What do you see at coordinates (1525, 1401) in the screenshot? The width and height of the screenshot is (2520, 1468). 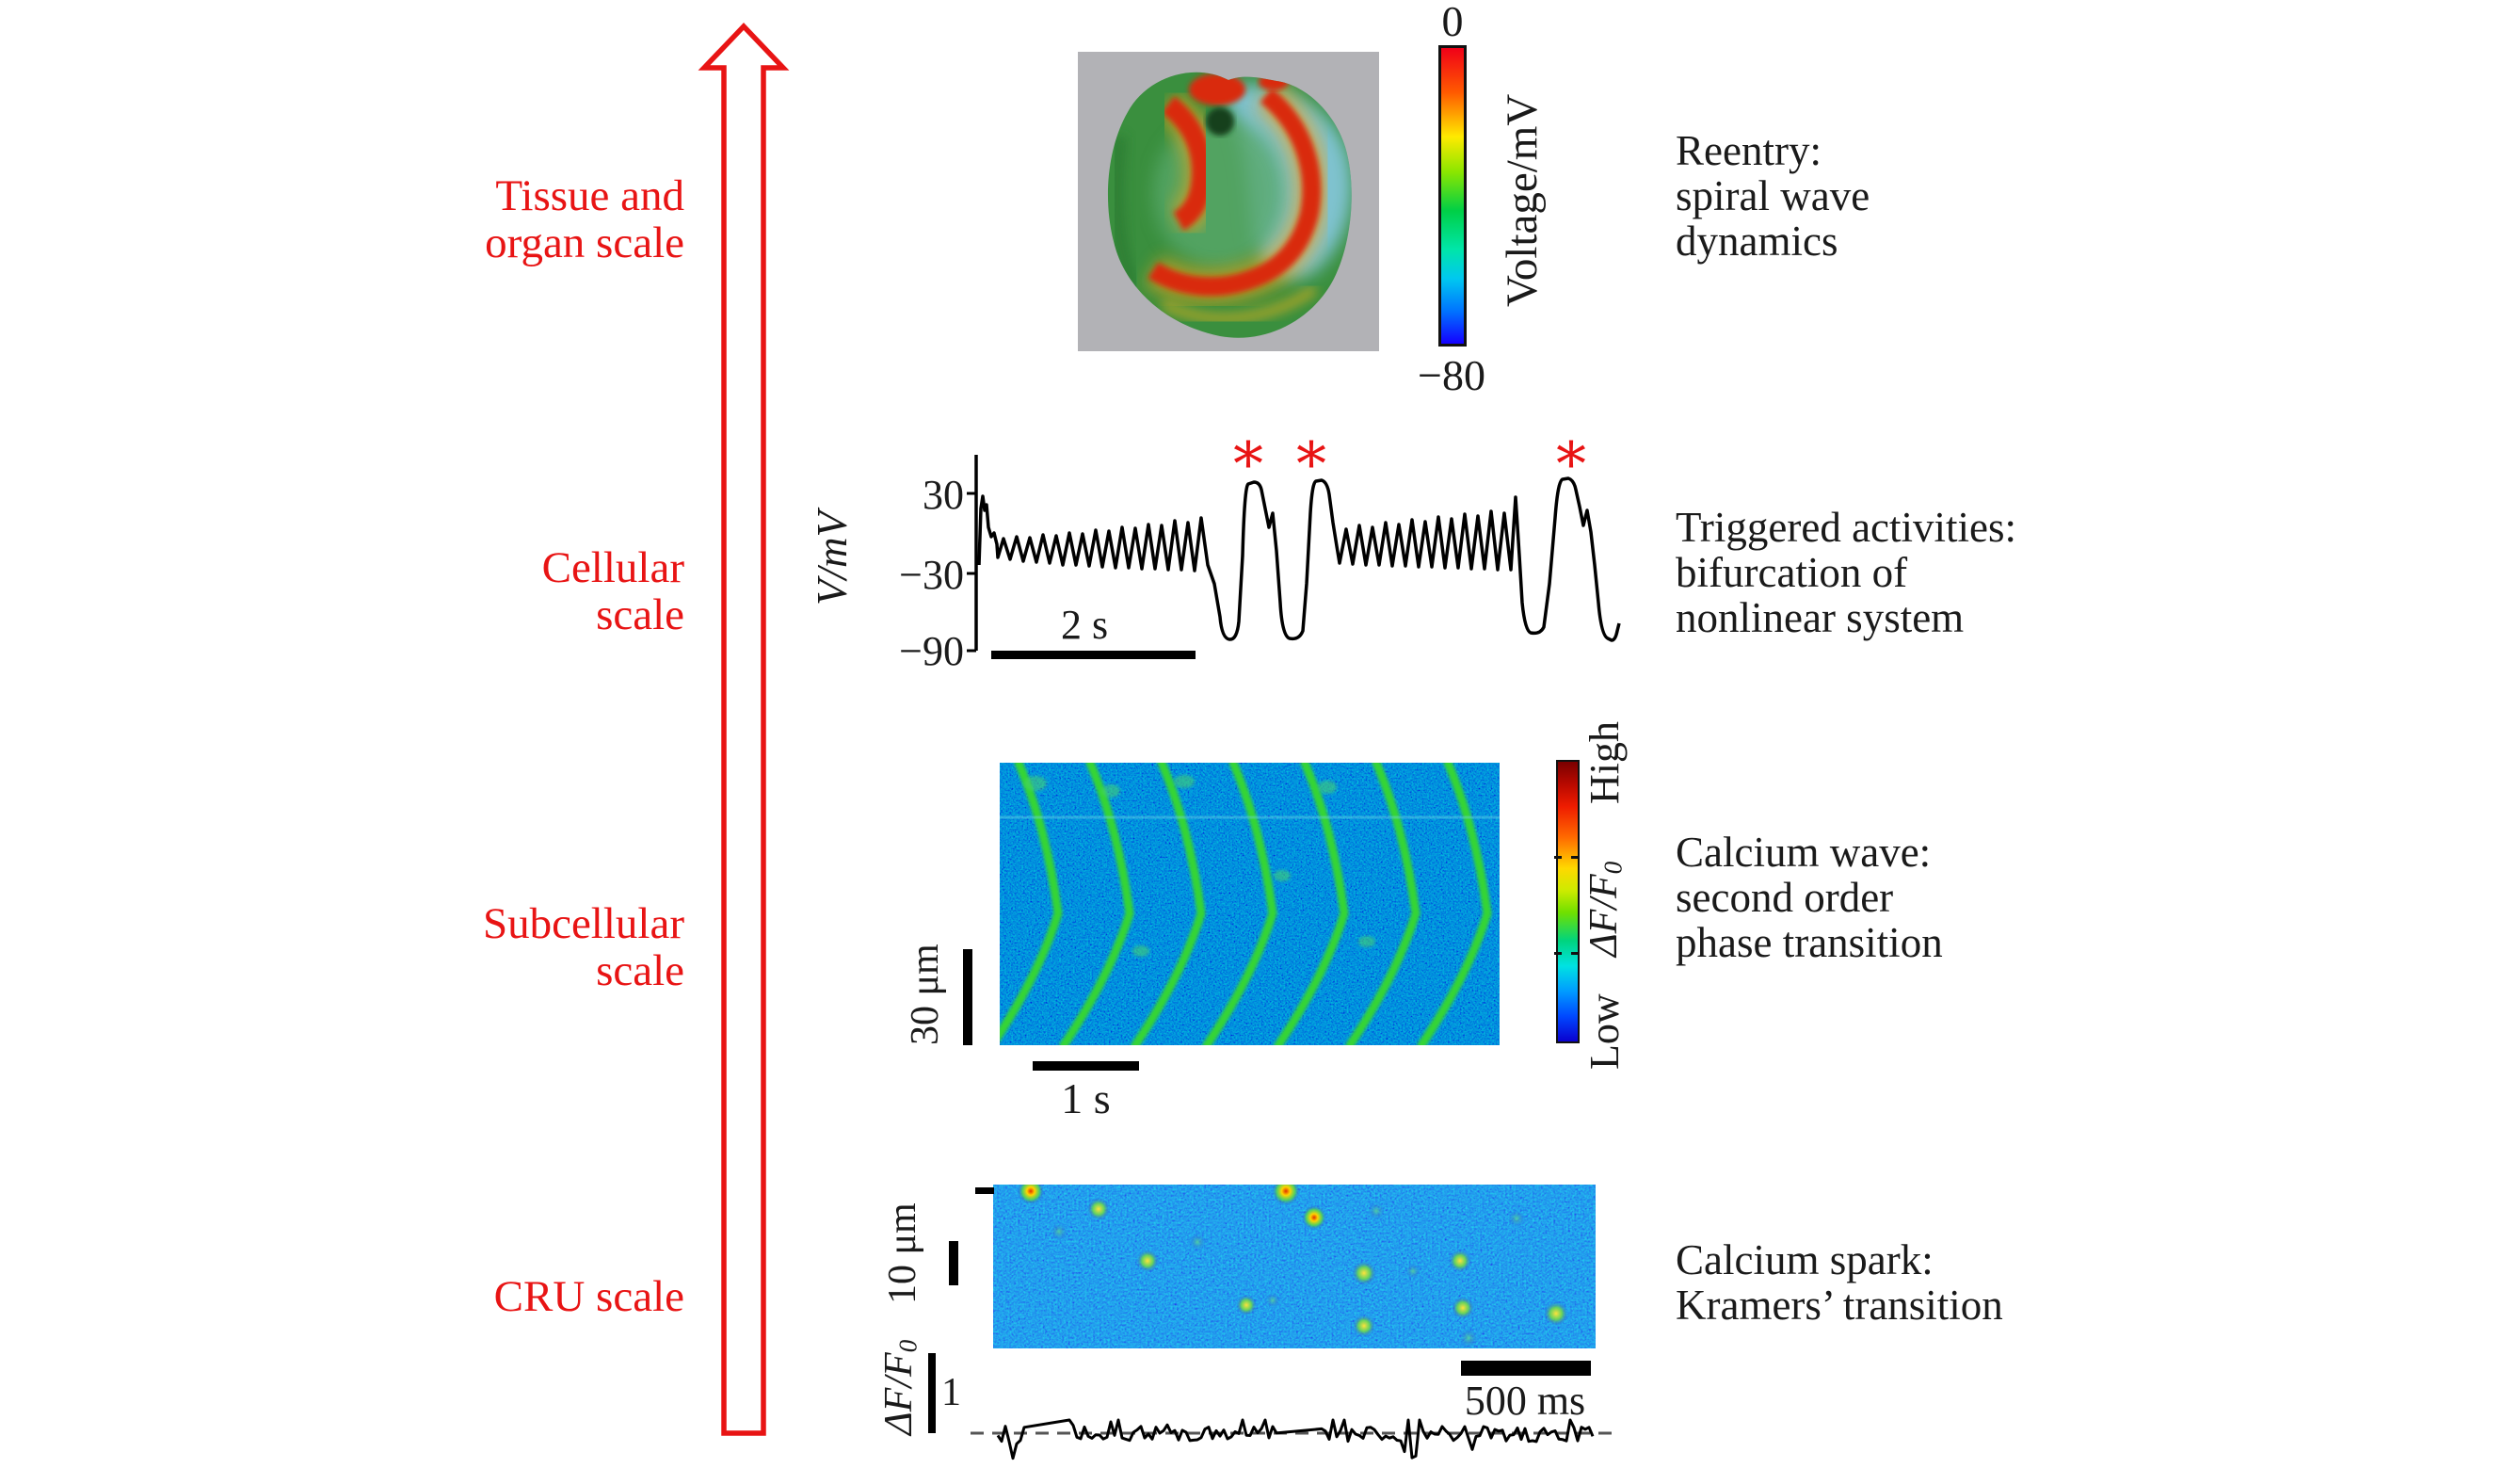 I see `time-scalebar-label-500ms: 500 ms` at bounding box center [1525, 1401].